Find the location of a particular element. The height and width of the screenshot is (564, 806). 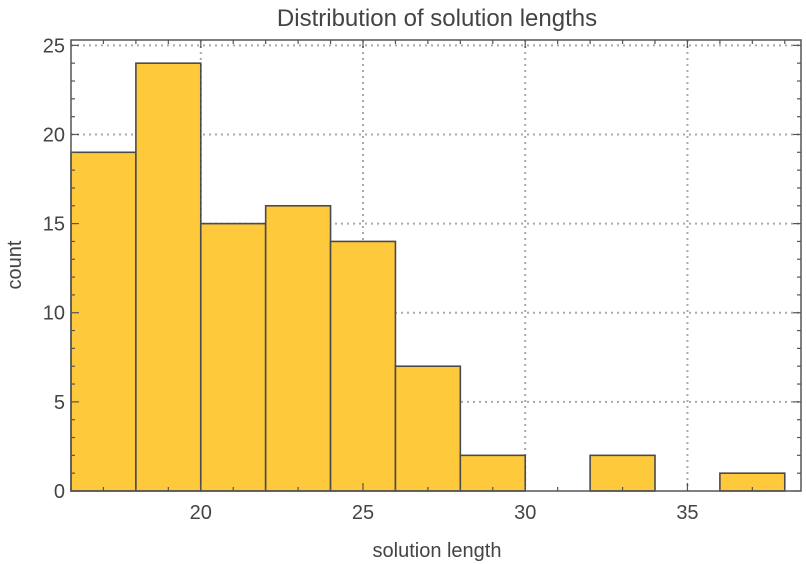

y-tick-label: 0 is located at coordinates (59, 492).